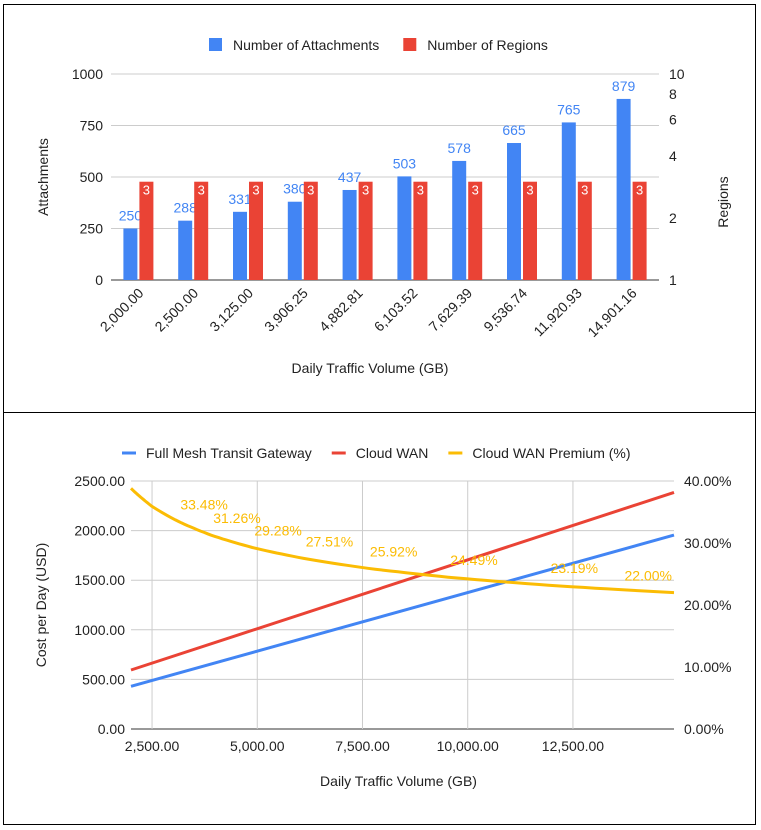  What do you see at coordinates (393, 551) in the screenshot?
I see `data-label-premium: 25.92%` at bounding box center [393, 551].